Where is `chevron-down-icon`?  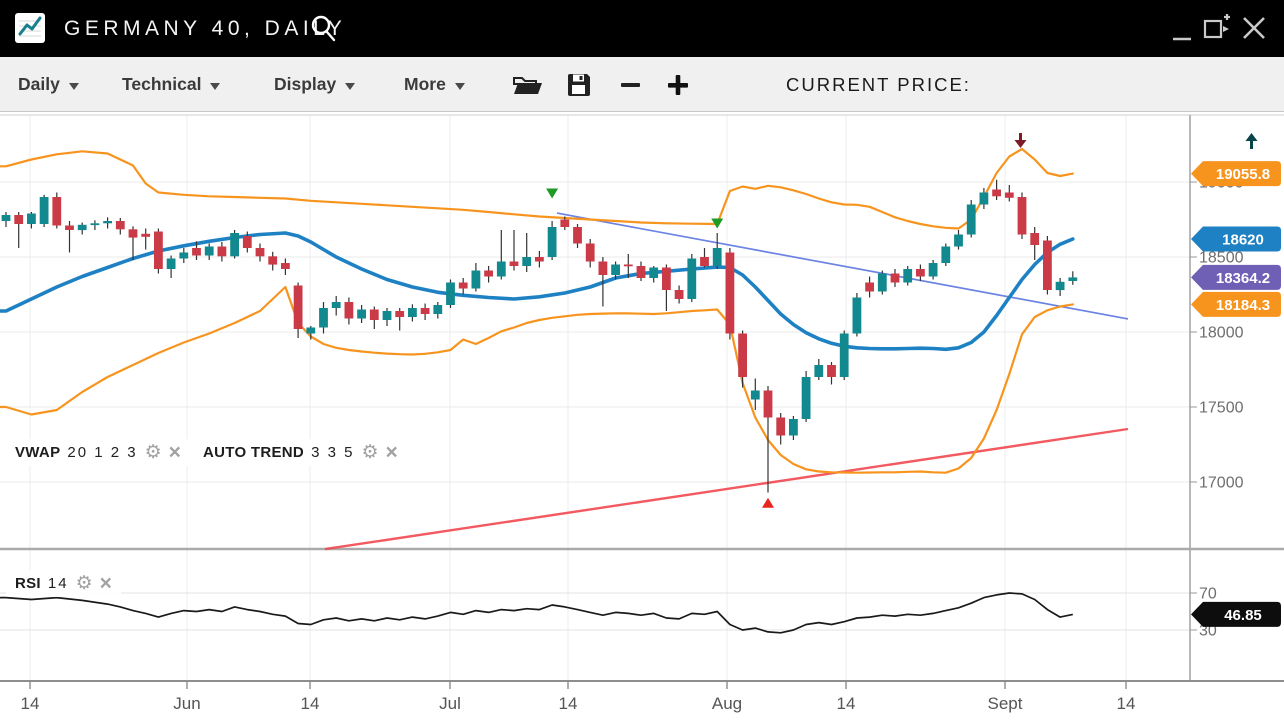
chevron-down-icon is located at coordinates (73, 86).